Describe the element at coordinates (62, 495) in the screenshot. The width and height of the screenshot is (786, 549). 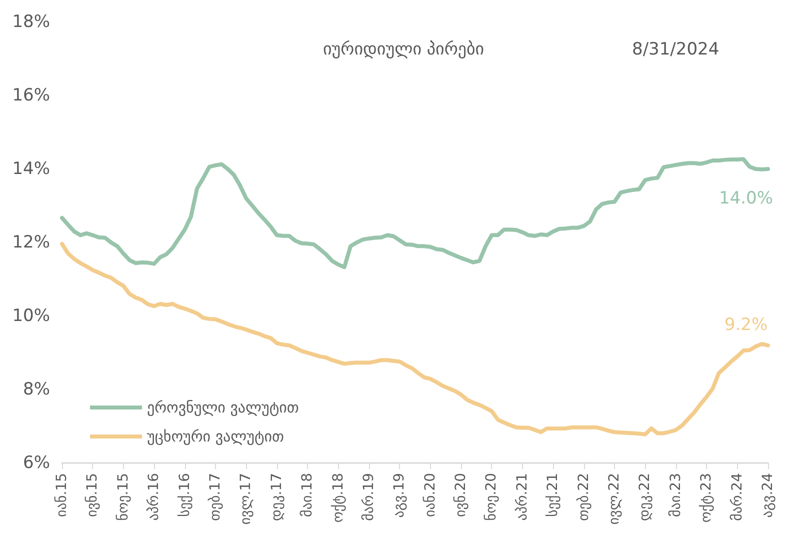
I see `x-tick-label: იან.15` at that location.